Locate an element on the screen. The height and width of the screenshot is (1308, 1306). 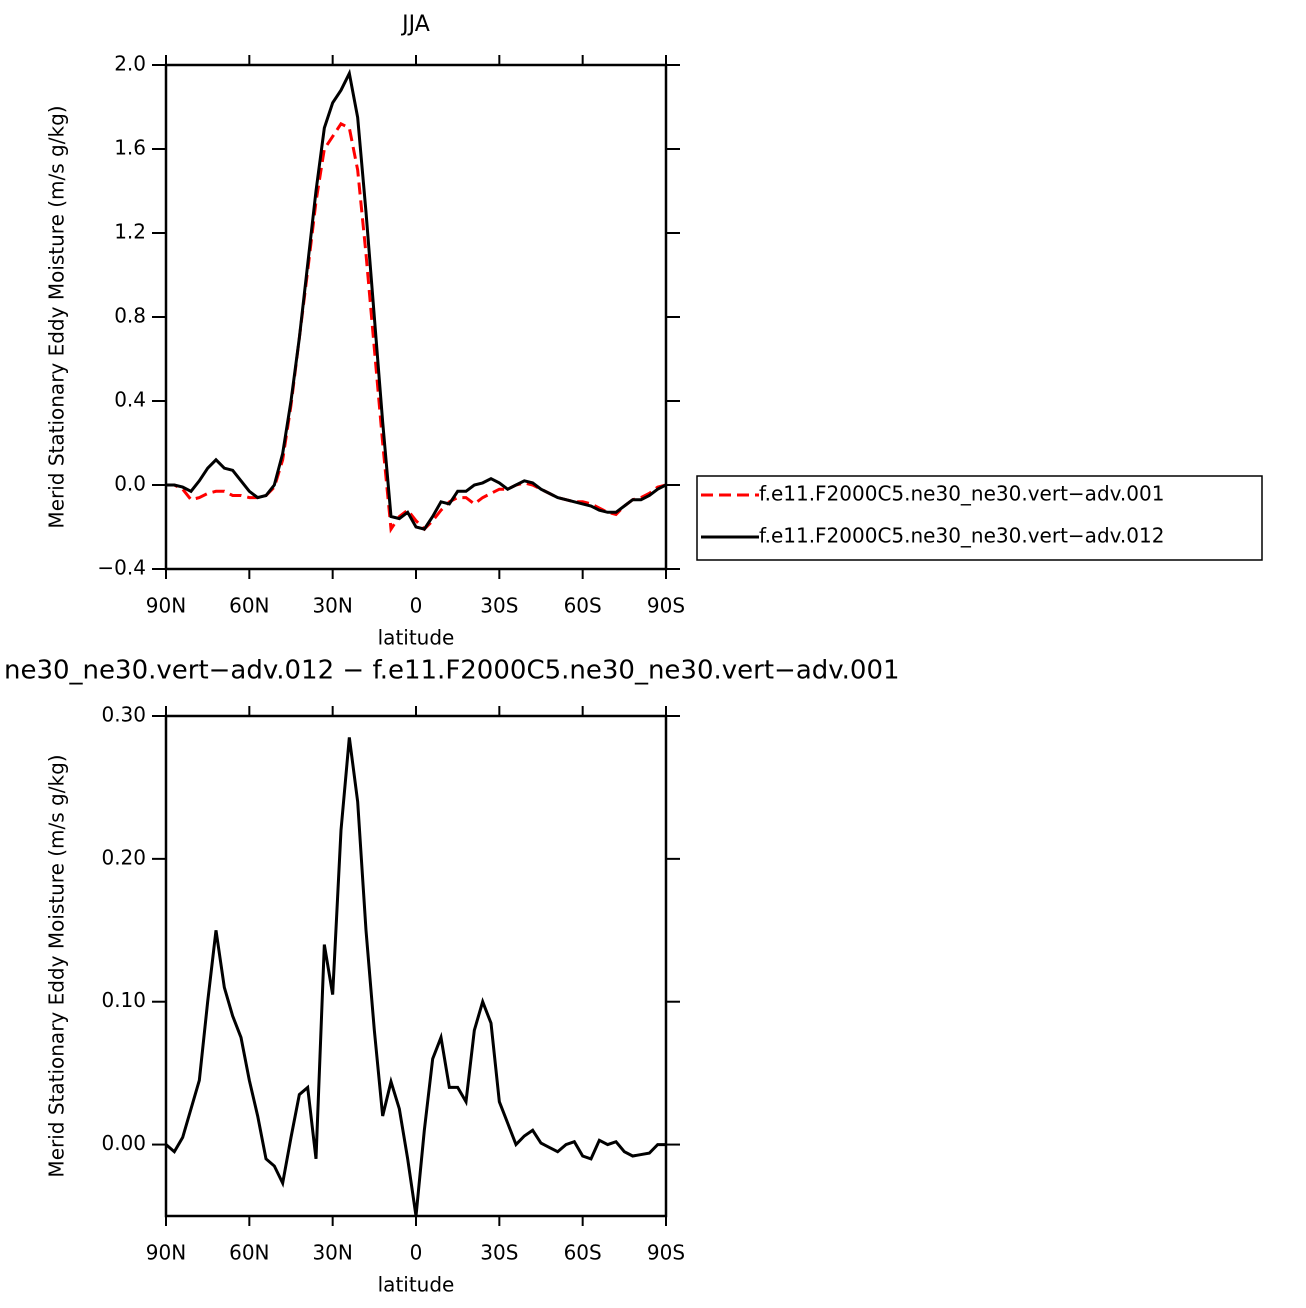
chart-title: JJA is located at coordinates (415, 24).